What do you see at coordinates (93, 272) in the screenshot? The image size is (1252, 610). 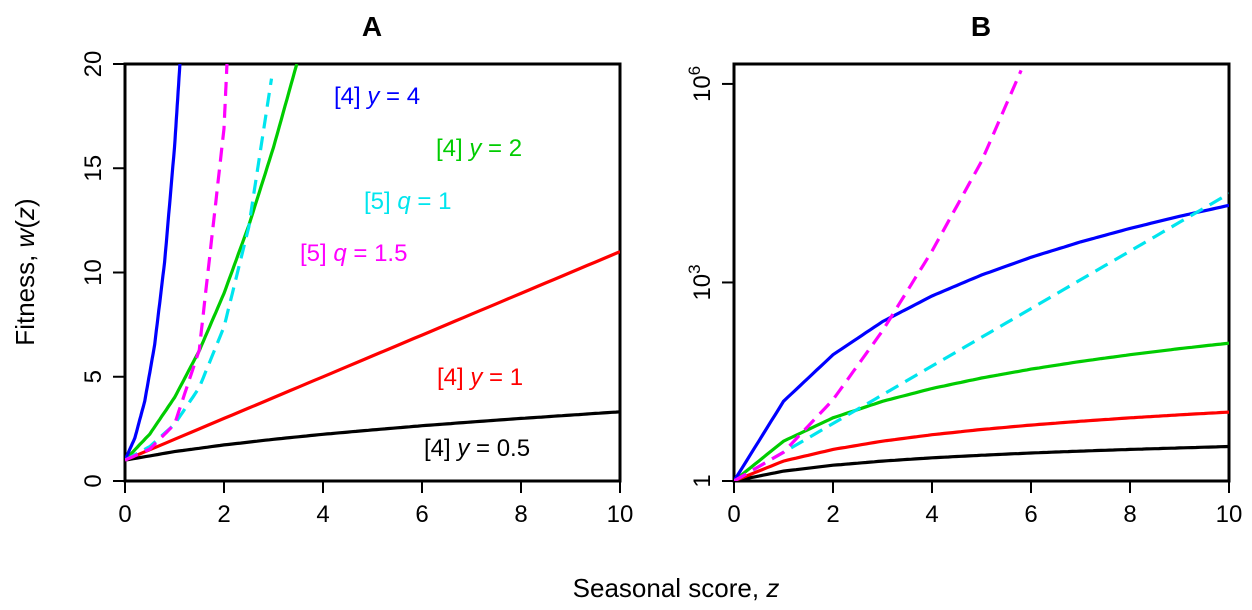 I see `y-tick-label: 10` at bounding box center [93, 272].